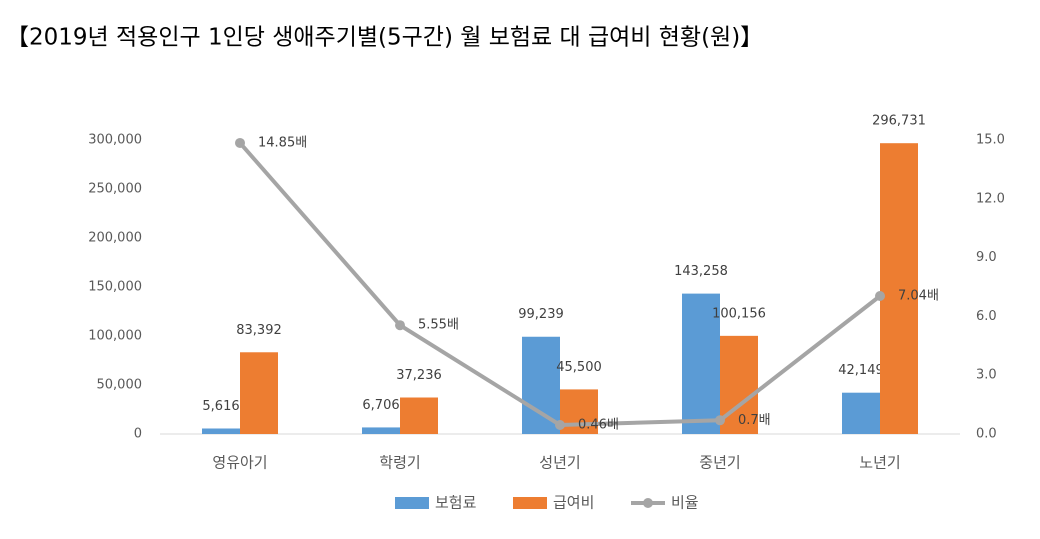  Describe the element at coordinates (120, 385) in the screenshot. I see `y-tick-label: 50,000` at that location.